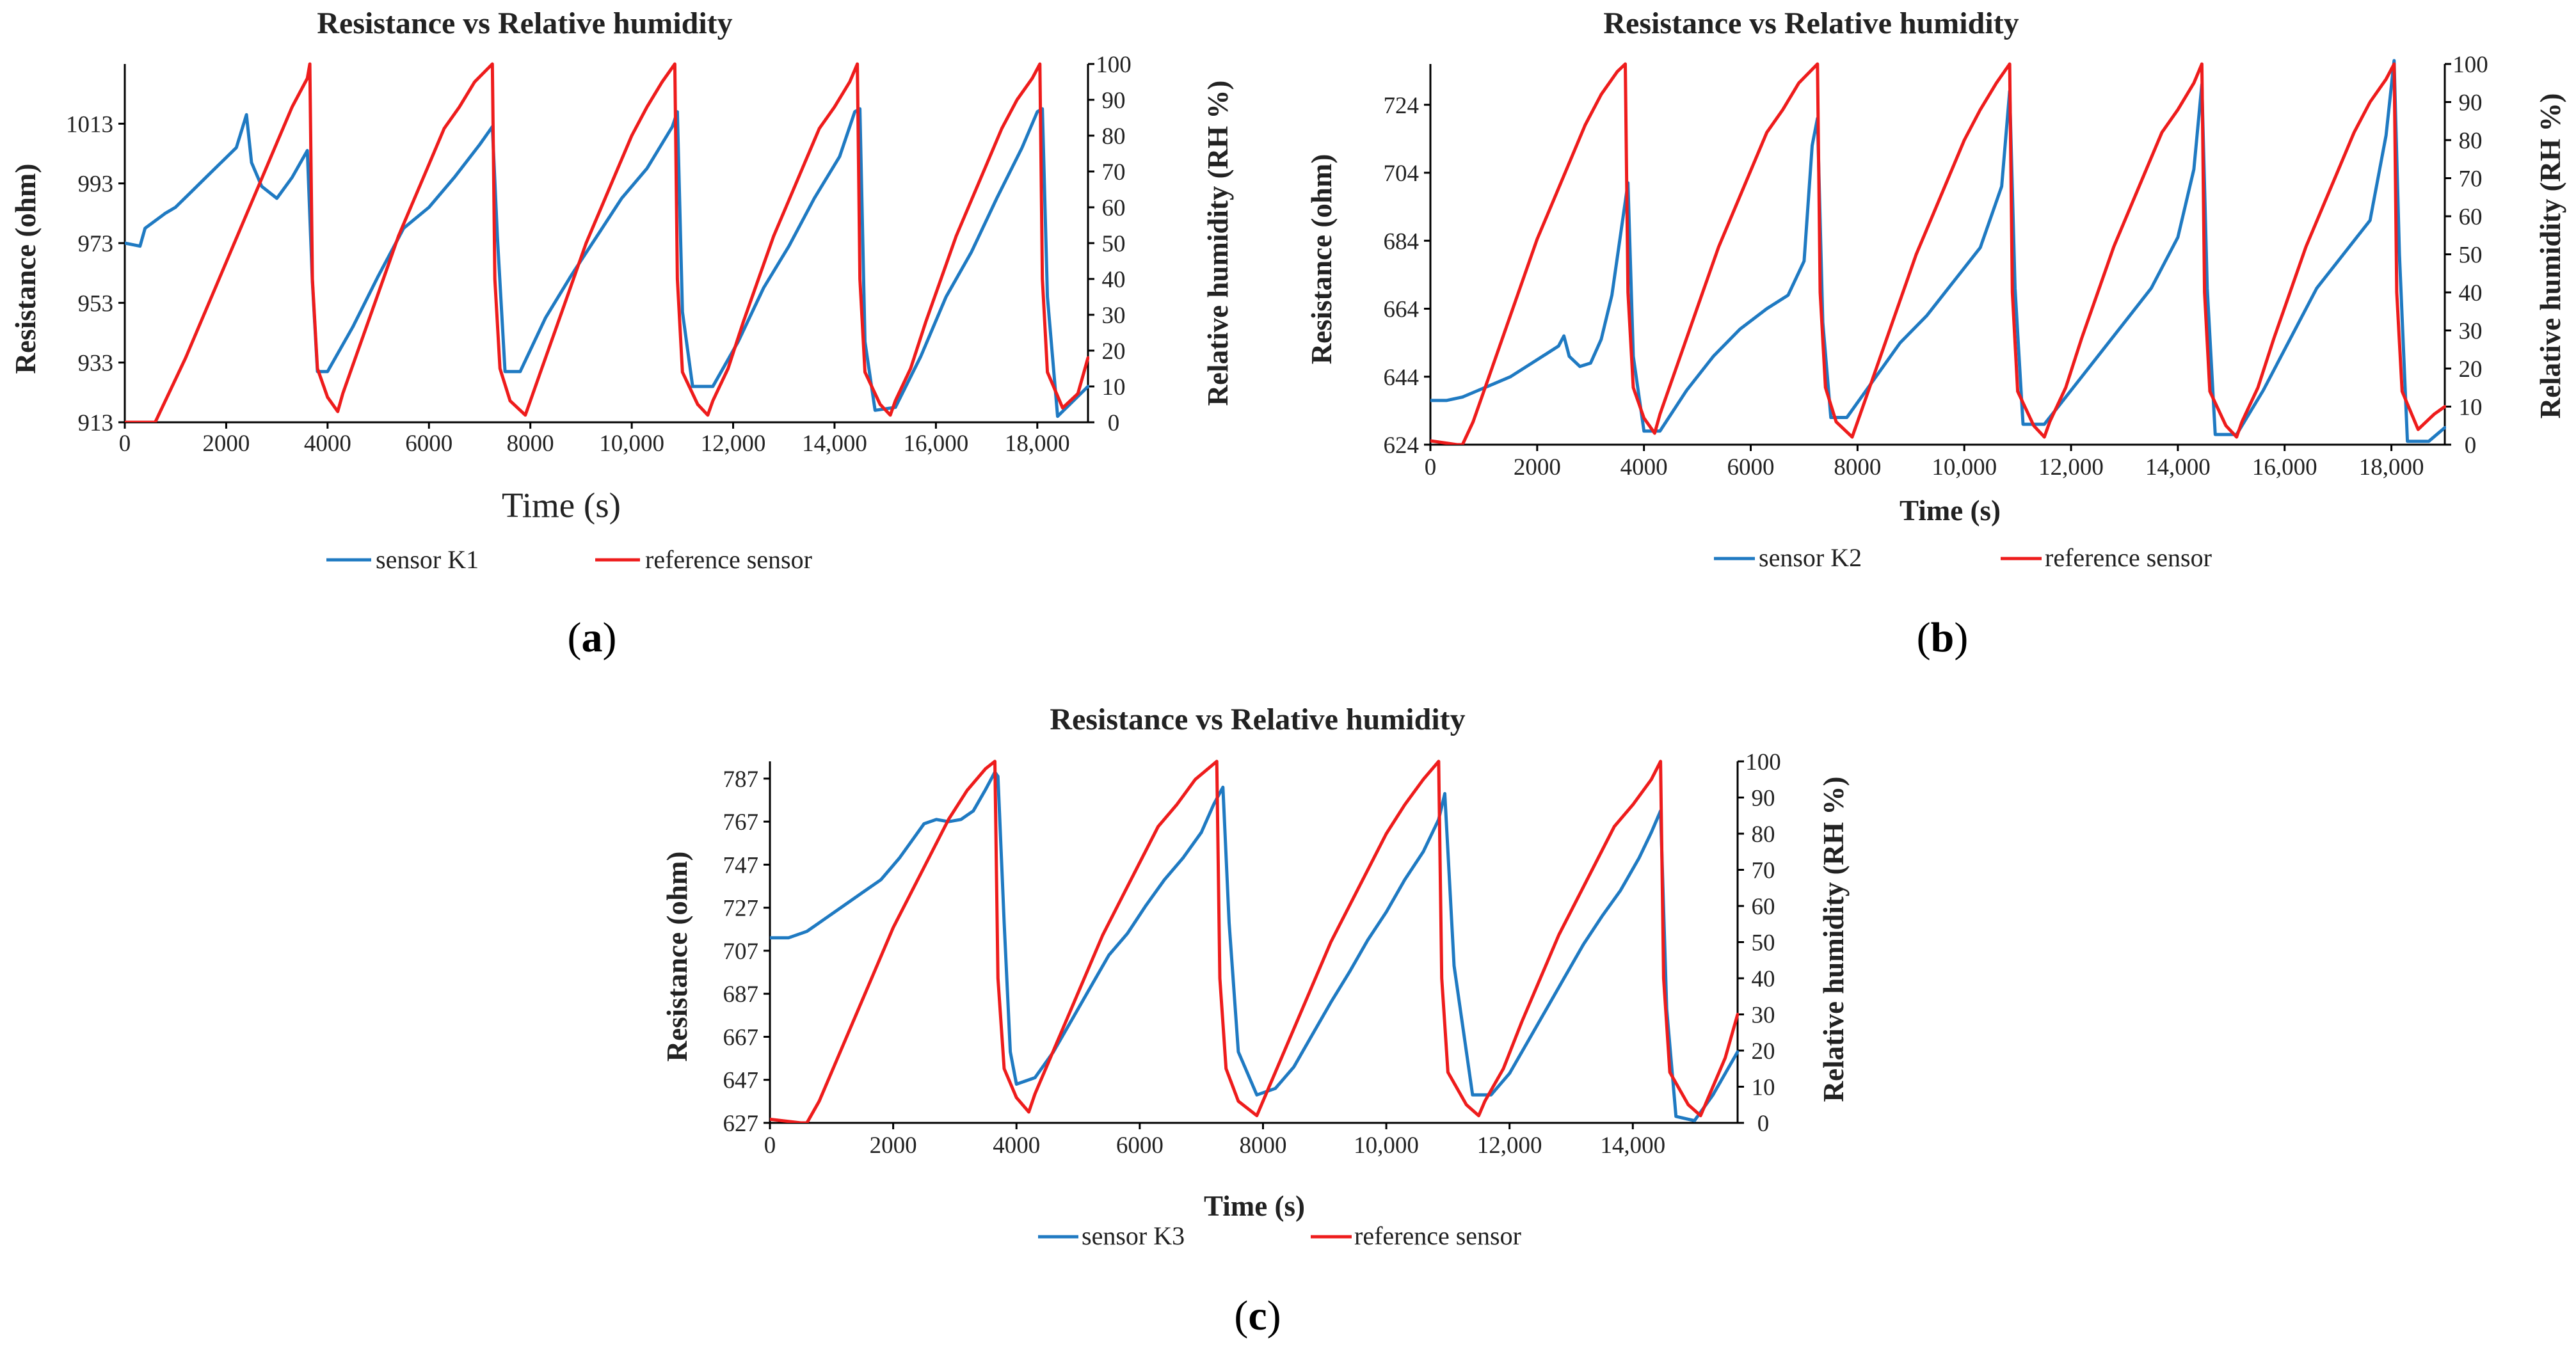  Describe the element at coordinates (741, 1037) in the screenshot. I see `panel-c-left-tick-label: 667` at that location.